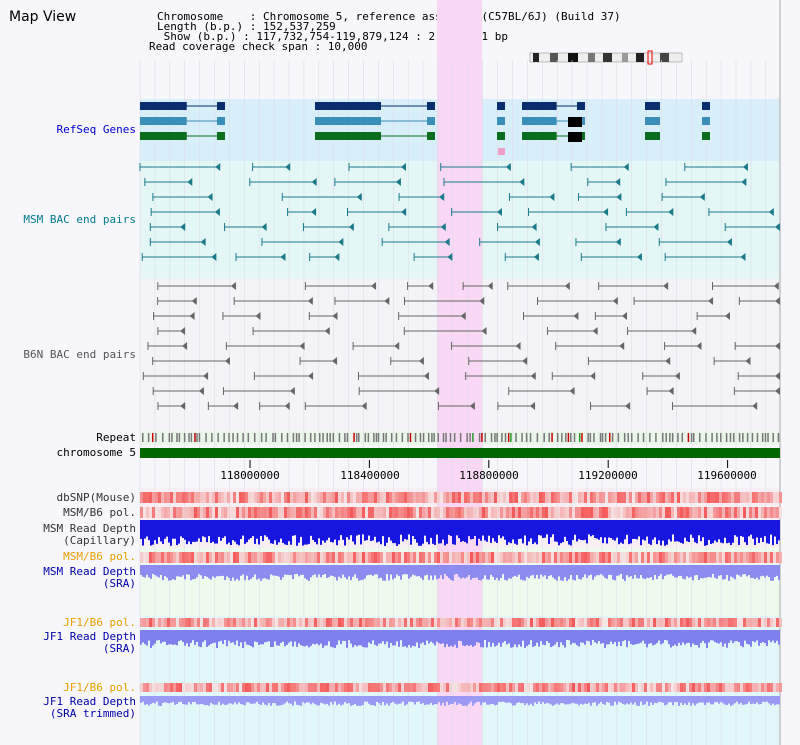 The width and height of the screenshot is (800, 745). I want to click on chromosome-ideogram, so click(606, 57).